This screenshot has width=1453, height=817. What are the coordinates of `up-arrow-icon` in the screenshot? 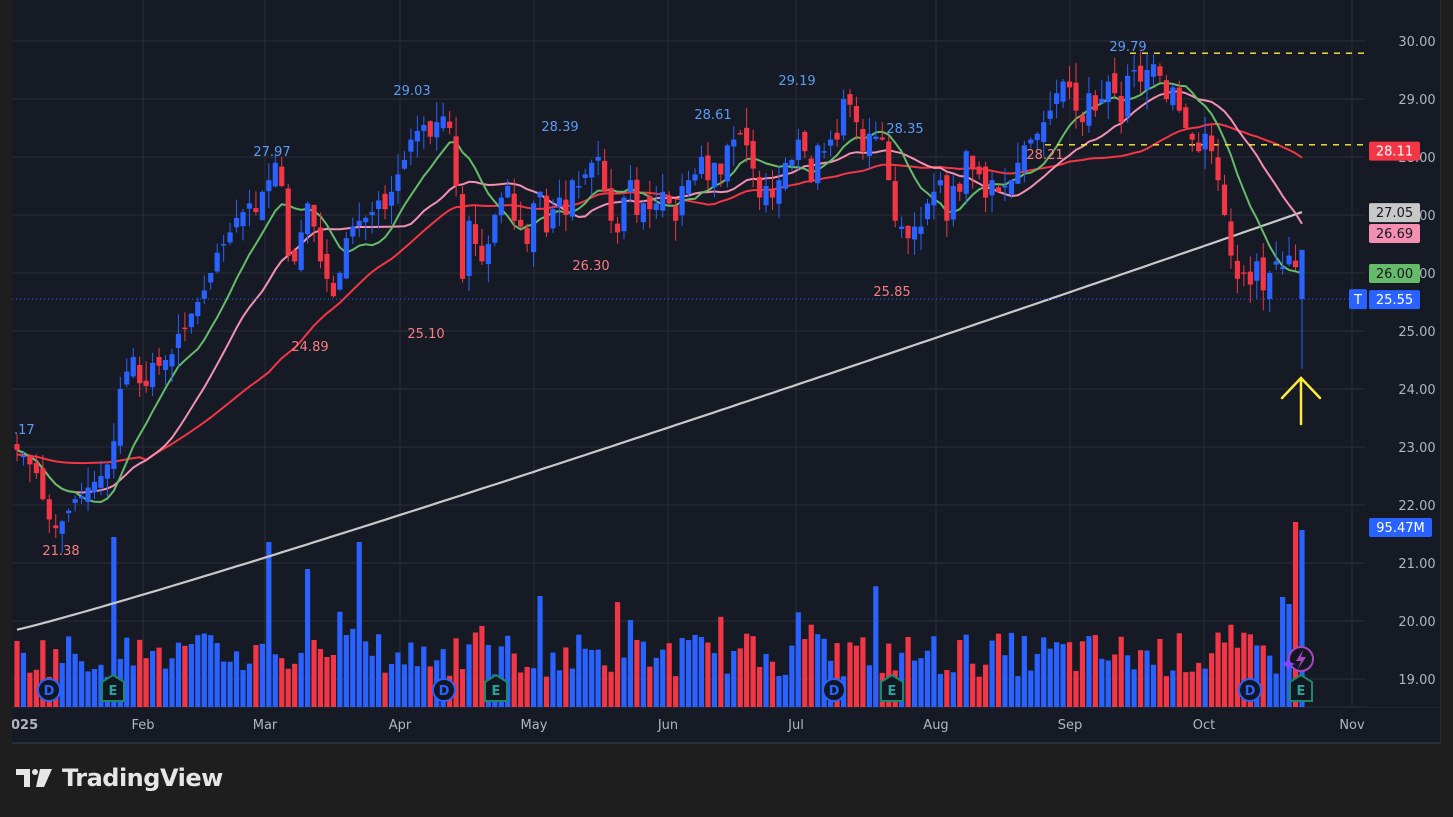 It's located at (1301, 401).